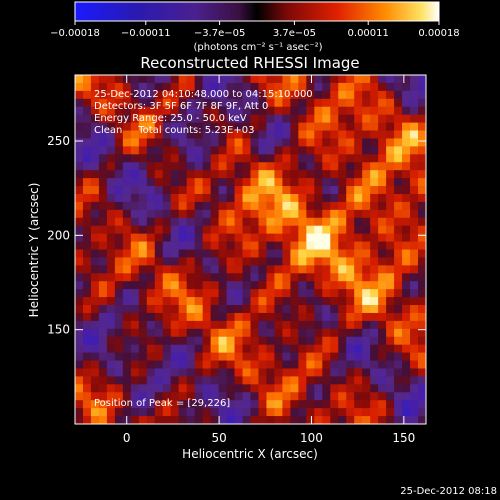 The image size is (500, 500). Describe the element at coordinates (294, 33) in the screenshot. I see `colorbar-tick-label: 3.7e−05` at that location.